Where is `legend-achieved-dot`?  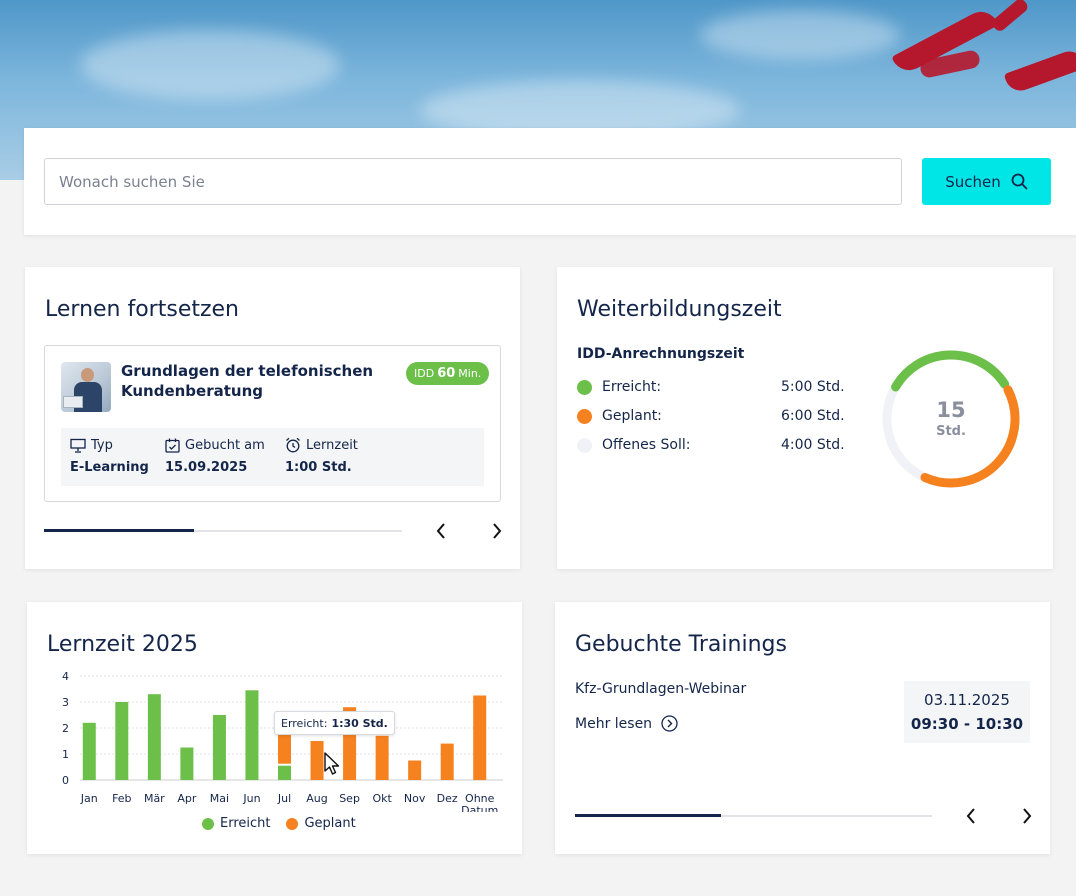 legend-achieved-dot is located at coordinates (208, 823).